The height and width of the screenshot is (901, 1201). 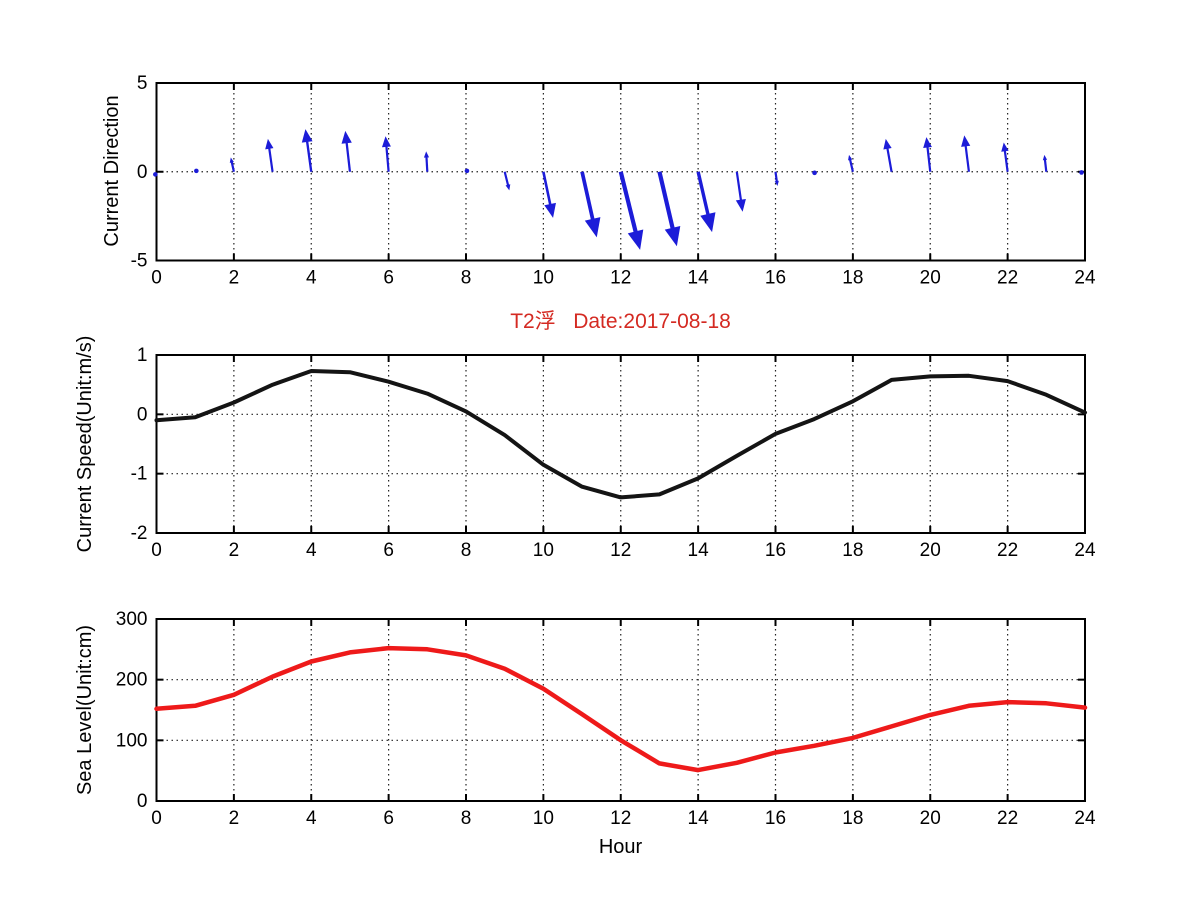 What do you see at coordinates (132, 680) in the screenshot?
I see `y-tick-label: 200` at bounding box center [132, 680].